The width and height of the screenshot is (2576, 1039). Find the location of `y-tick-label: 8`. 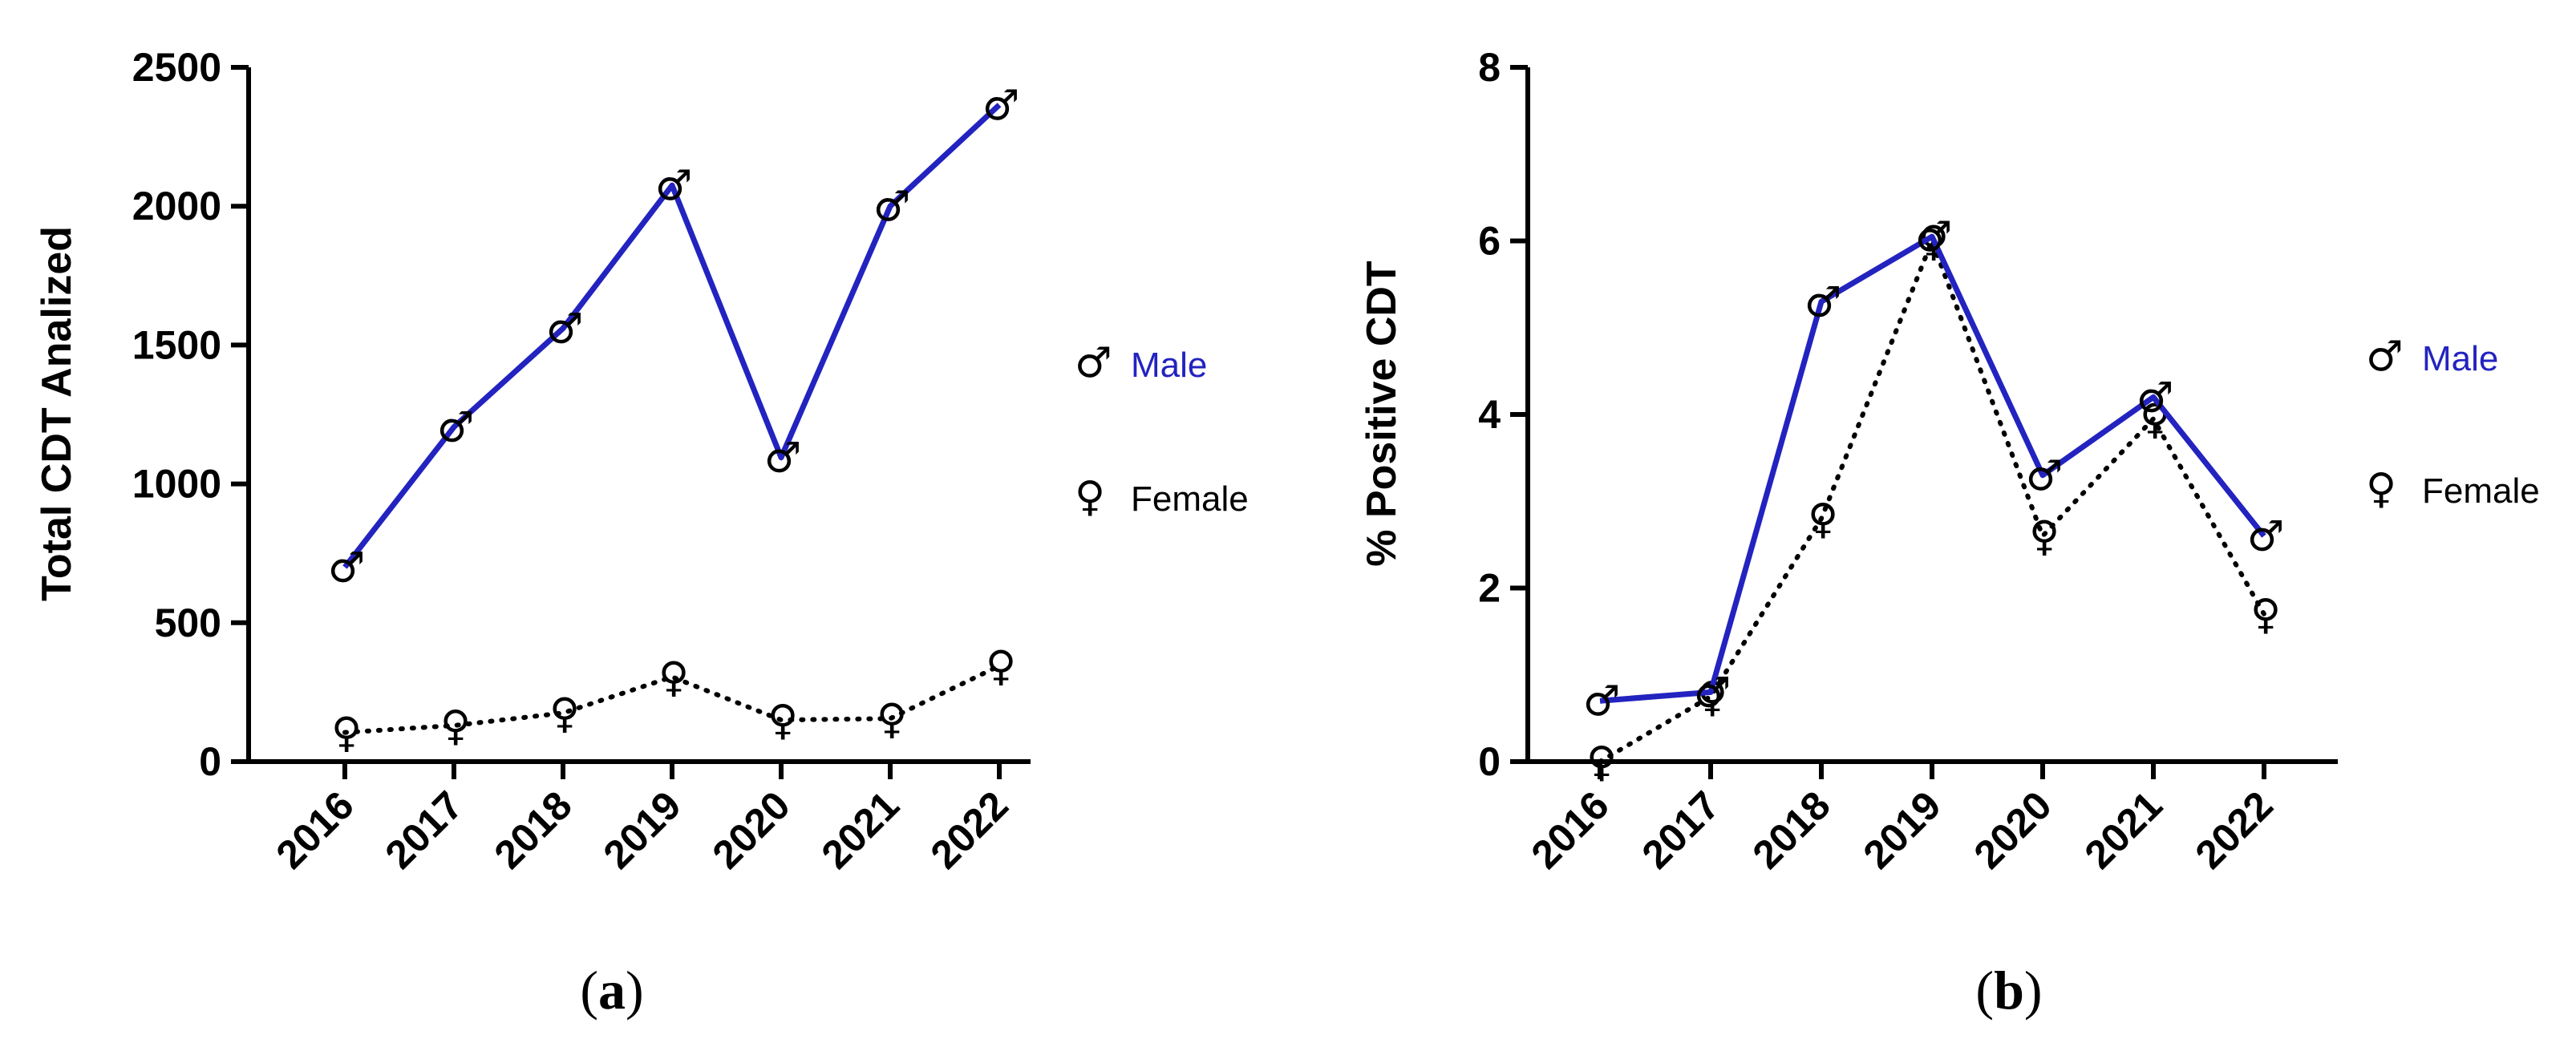

y-tick-label: 8 is located at coordinates (1489, 67).